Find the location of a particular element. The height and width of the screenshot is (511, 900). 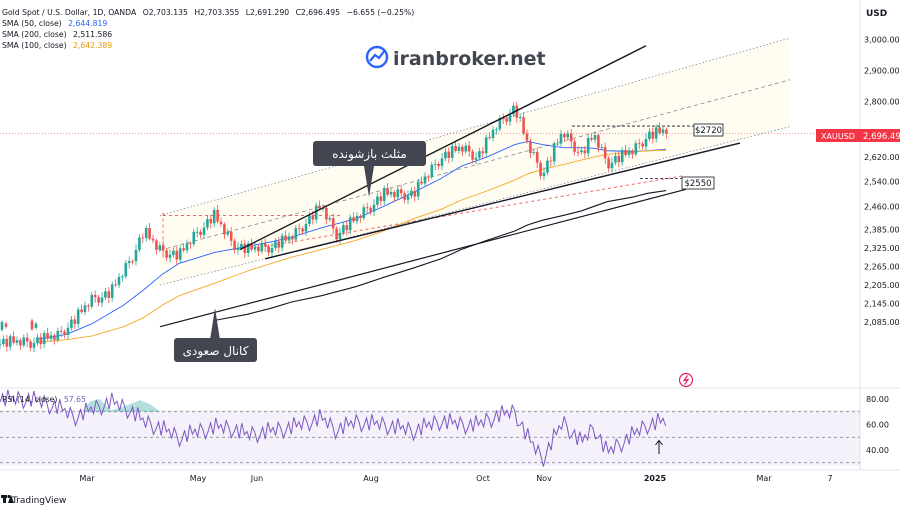

price-tick-label: 2,145.000 is located at coordinates (882, 304).